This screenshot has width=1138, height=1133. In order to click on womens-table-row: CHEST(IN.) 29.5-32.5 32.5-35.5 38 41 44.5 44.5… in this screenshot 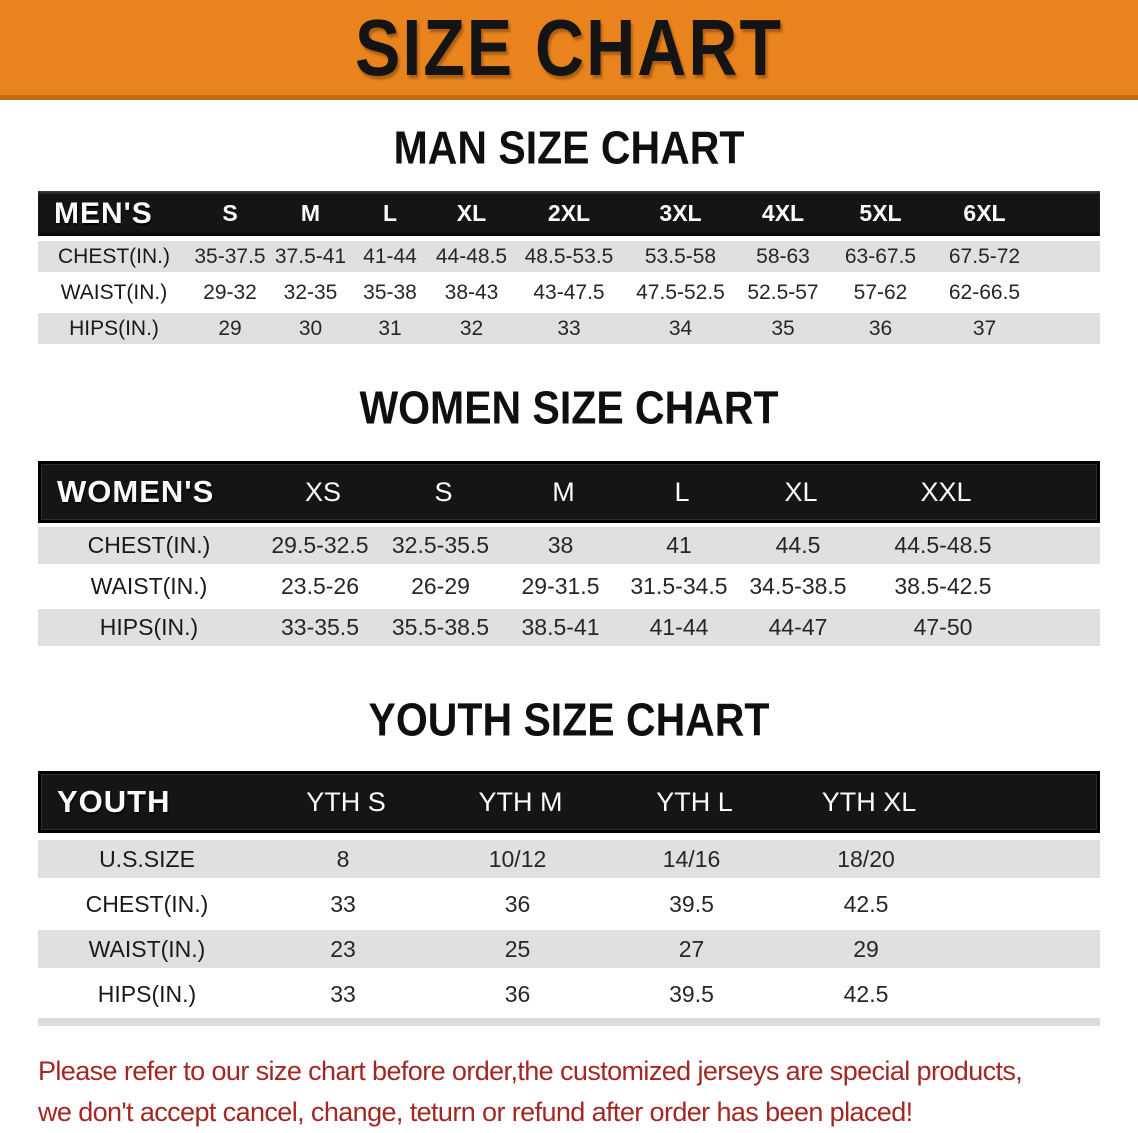, I will do `click(569, 545)`.